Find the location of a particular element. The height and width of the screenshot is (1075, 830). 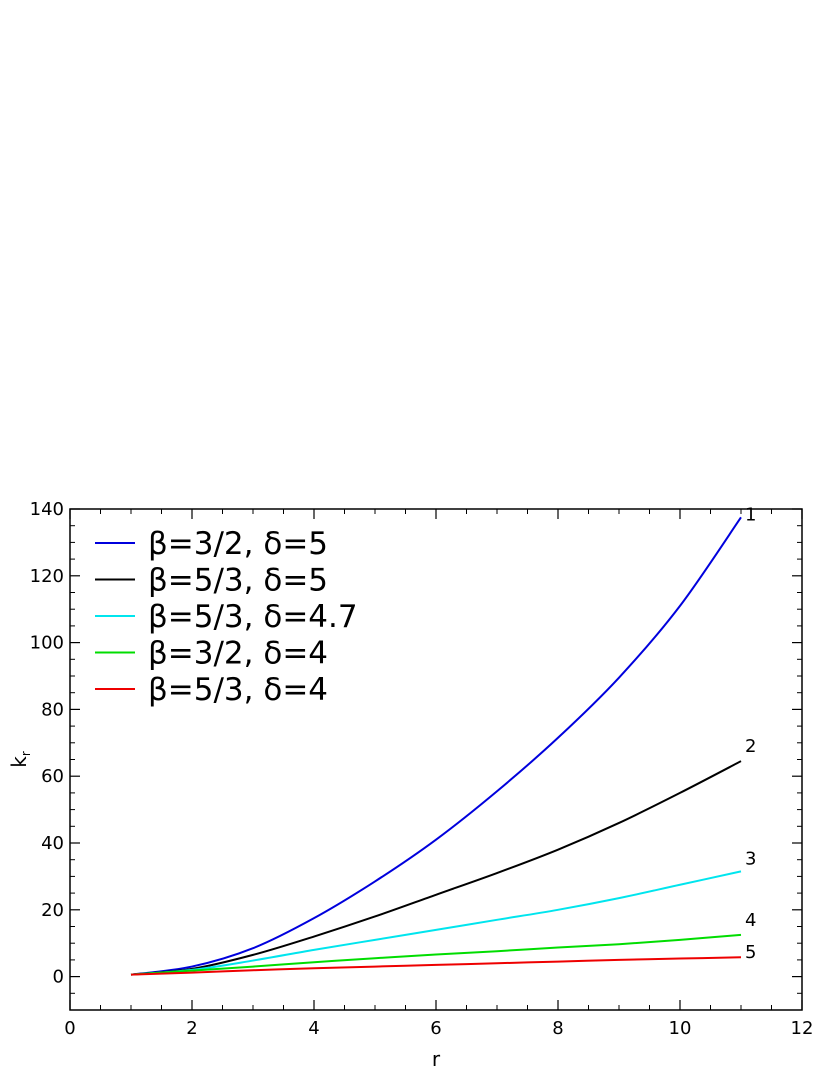

curve-label-3: 3 is located at coordinates (750, 858).